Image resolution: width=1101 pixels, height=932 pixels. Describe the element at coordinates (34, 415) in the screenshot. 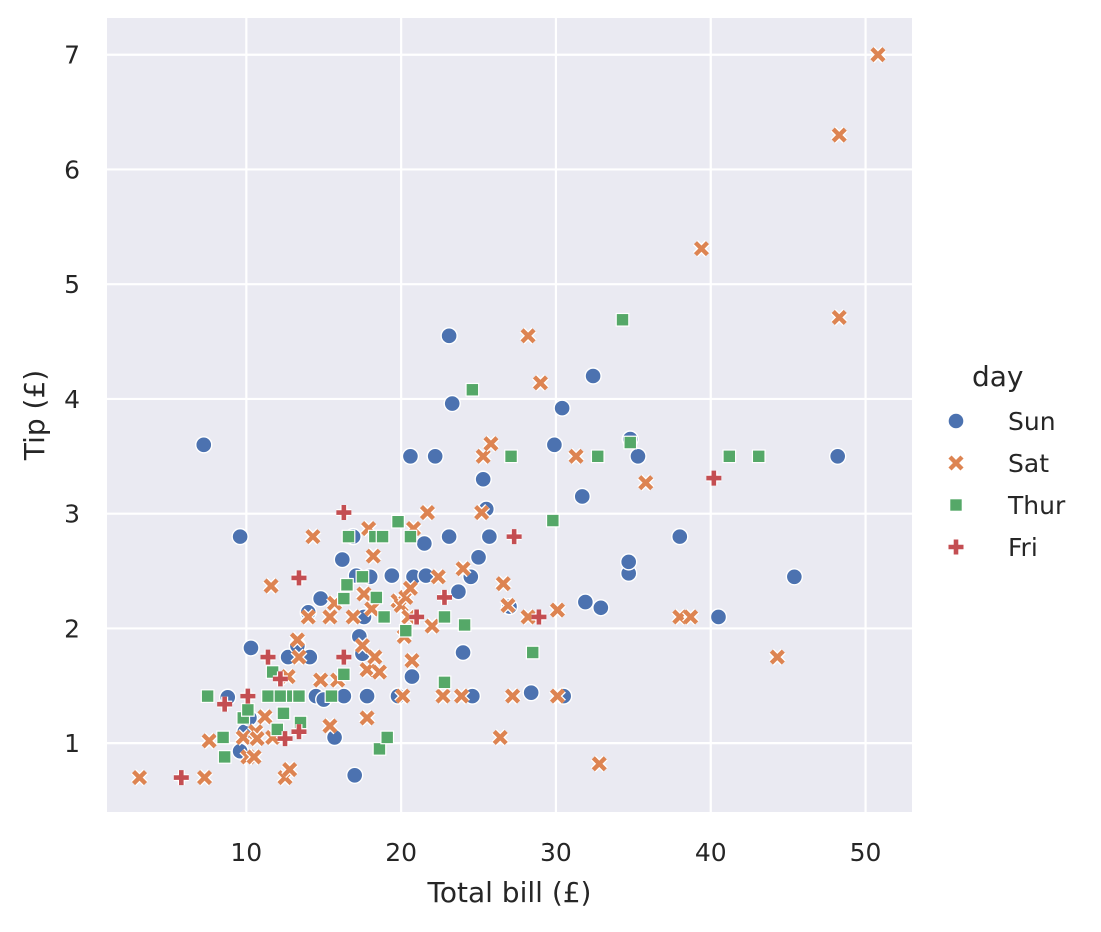

I see `y-axis-label: Tip (£)` at that location.